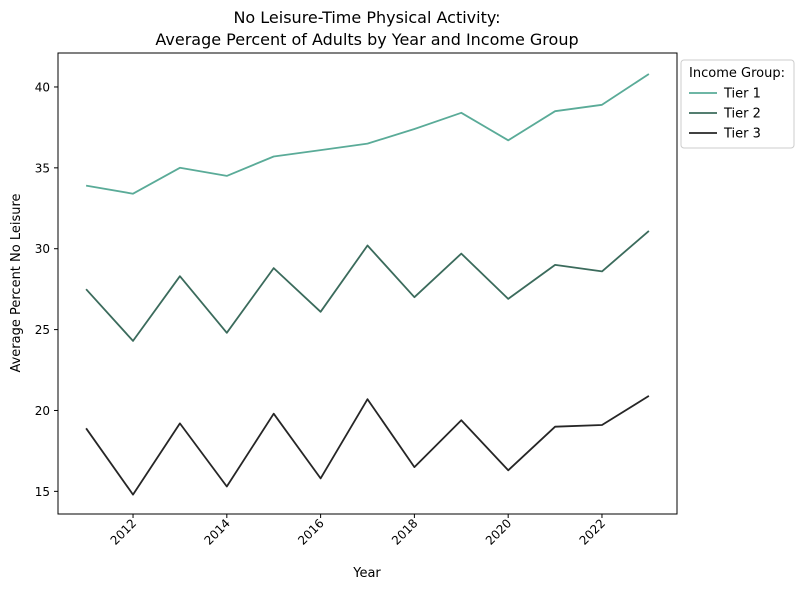  What do you see at coordinates (366, 573) in the screenshot?
I see `x-axis-label: Year` at bounding box center [366, 573].